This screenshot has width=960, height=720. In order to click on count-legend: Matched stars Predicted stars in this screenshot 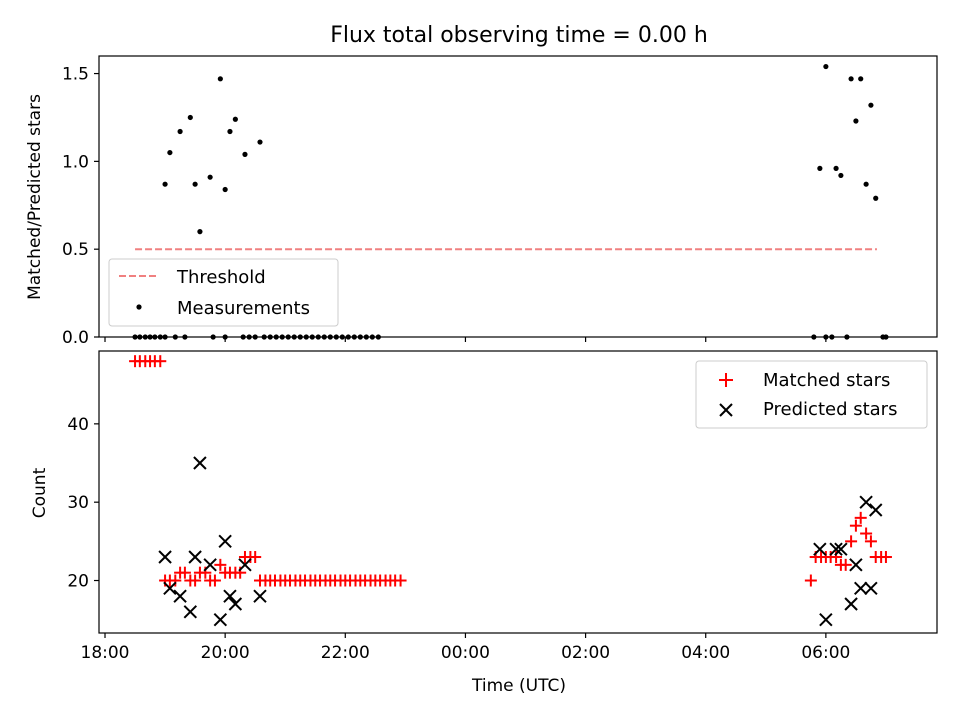, I will do `click(811, 394)`.